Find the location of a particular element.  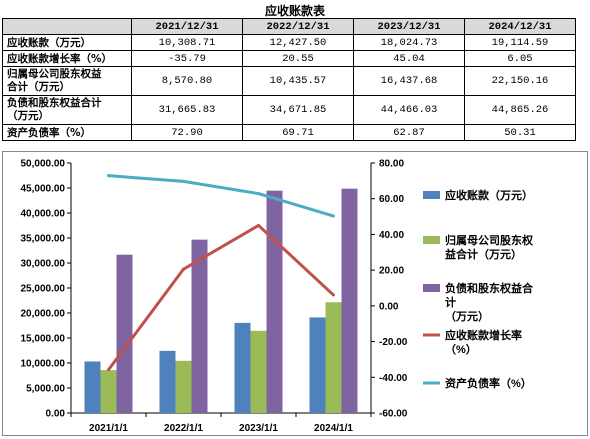

header-corner is located at coordinates (67, 26).